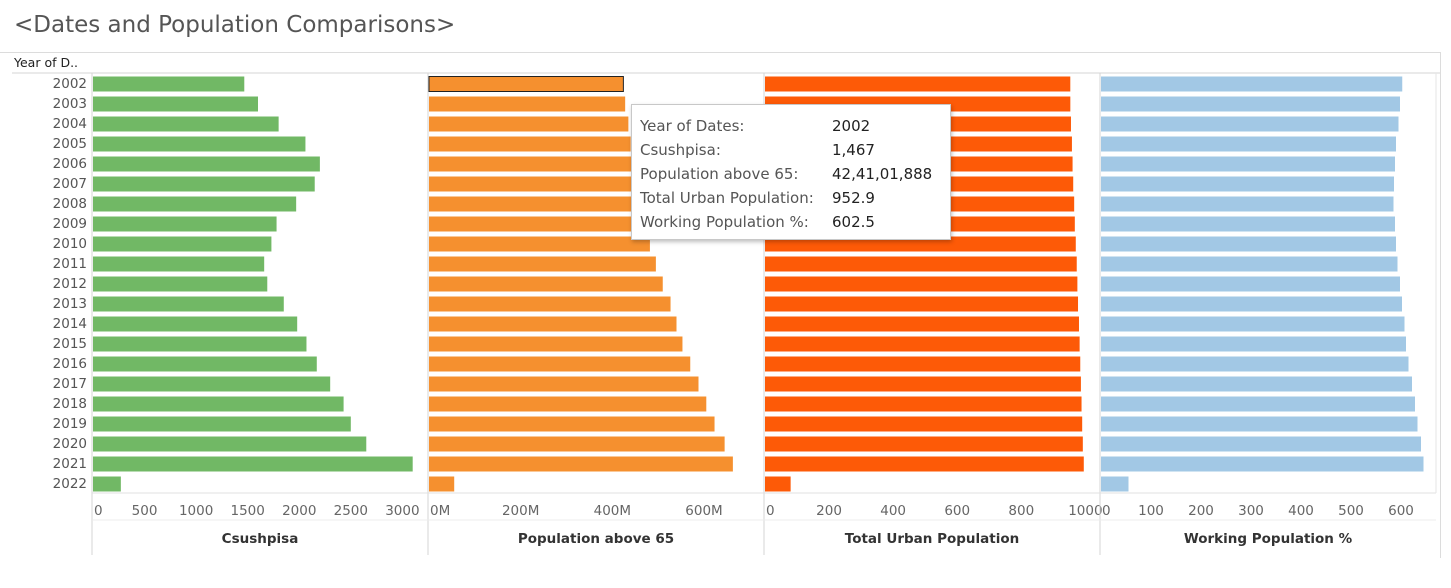 The height and width of the screenshot is (588, 1451). Describe the element at coordinates (218, 404) in the screenshot. I see `bar-csushpisa-2018` at that location.